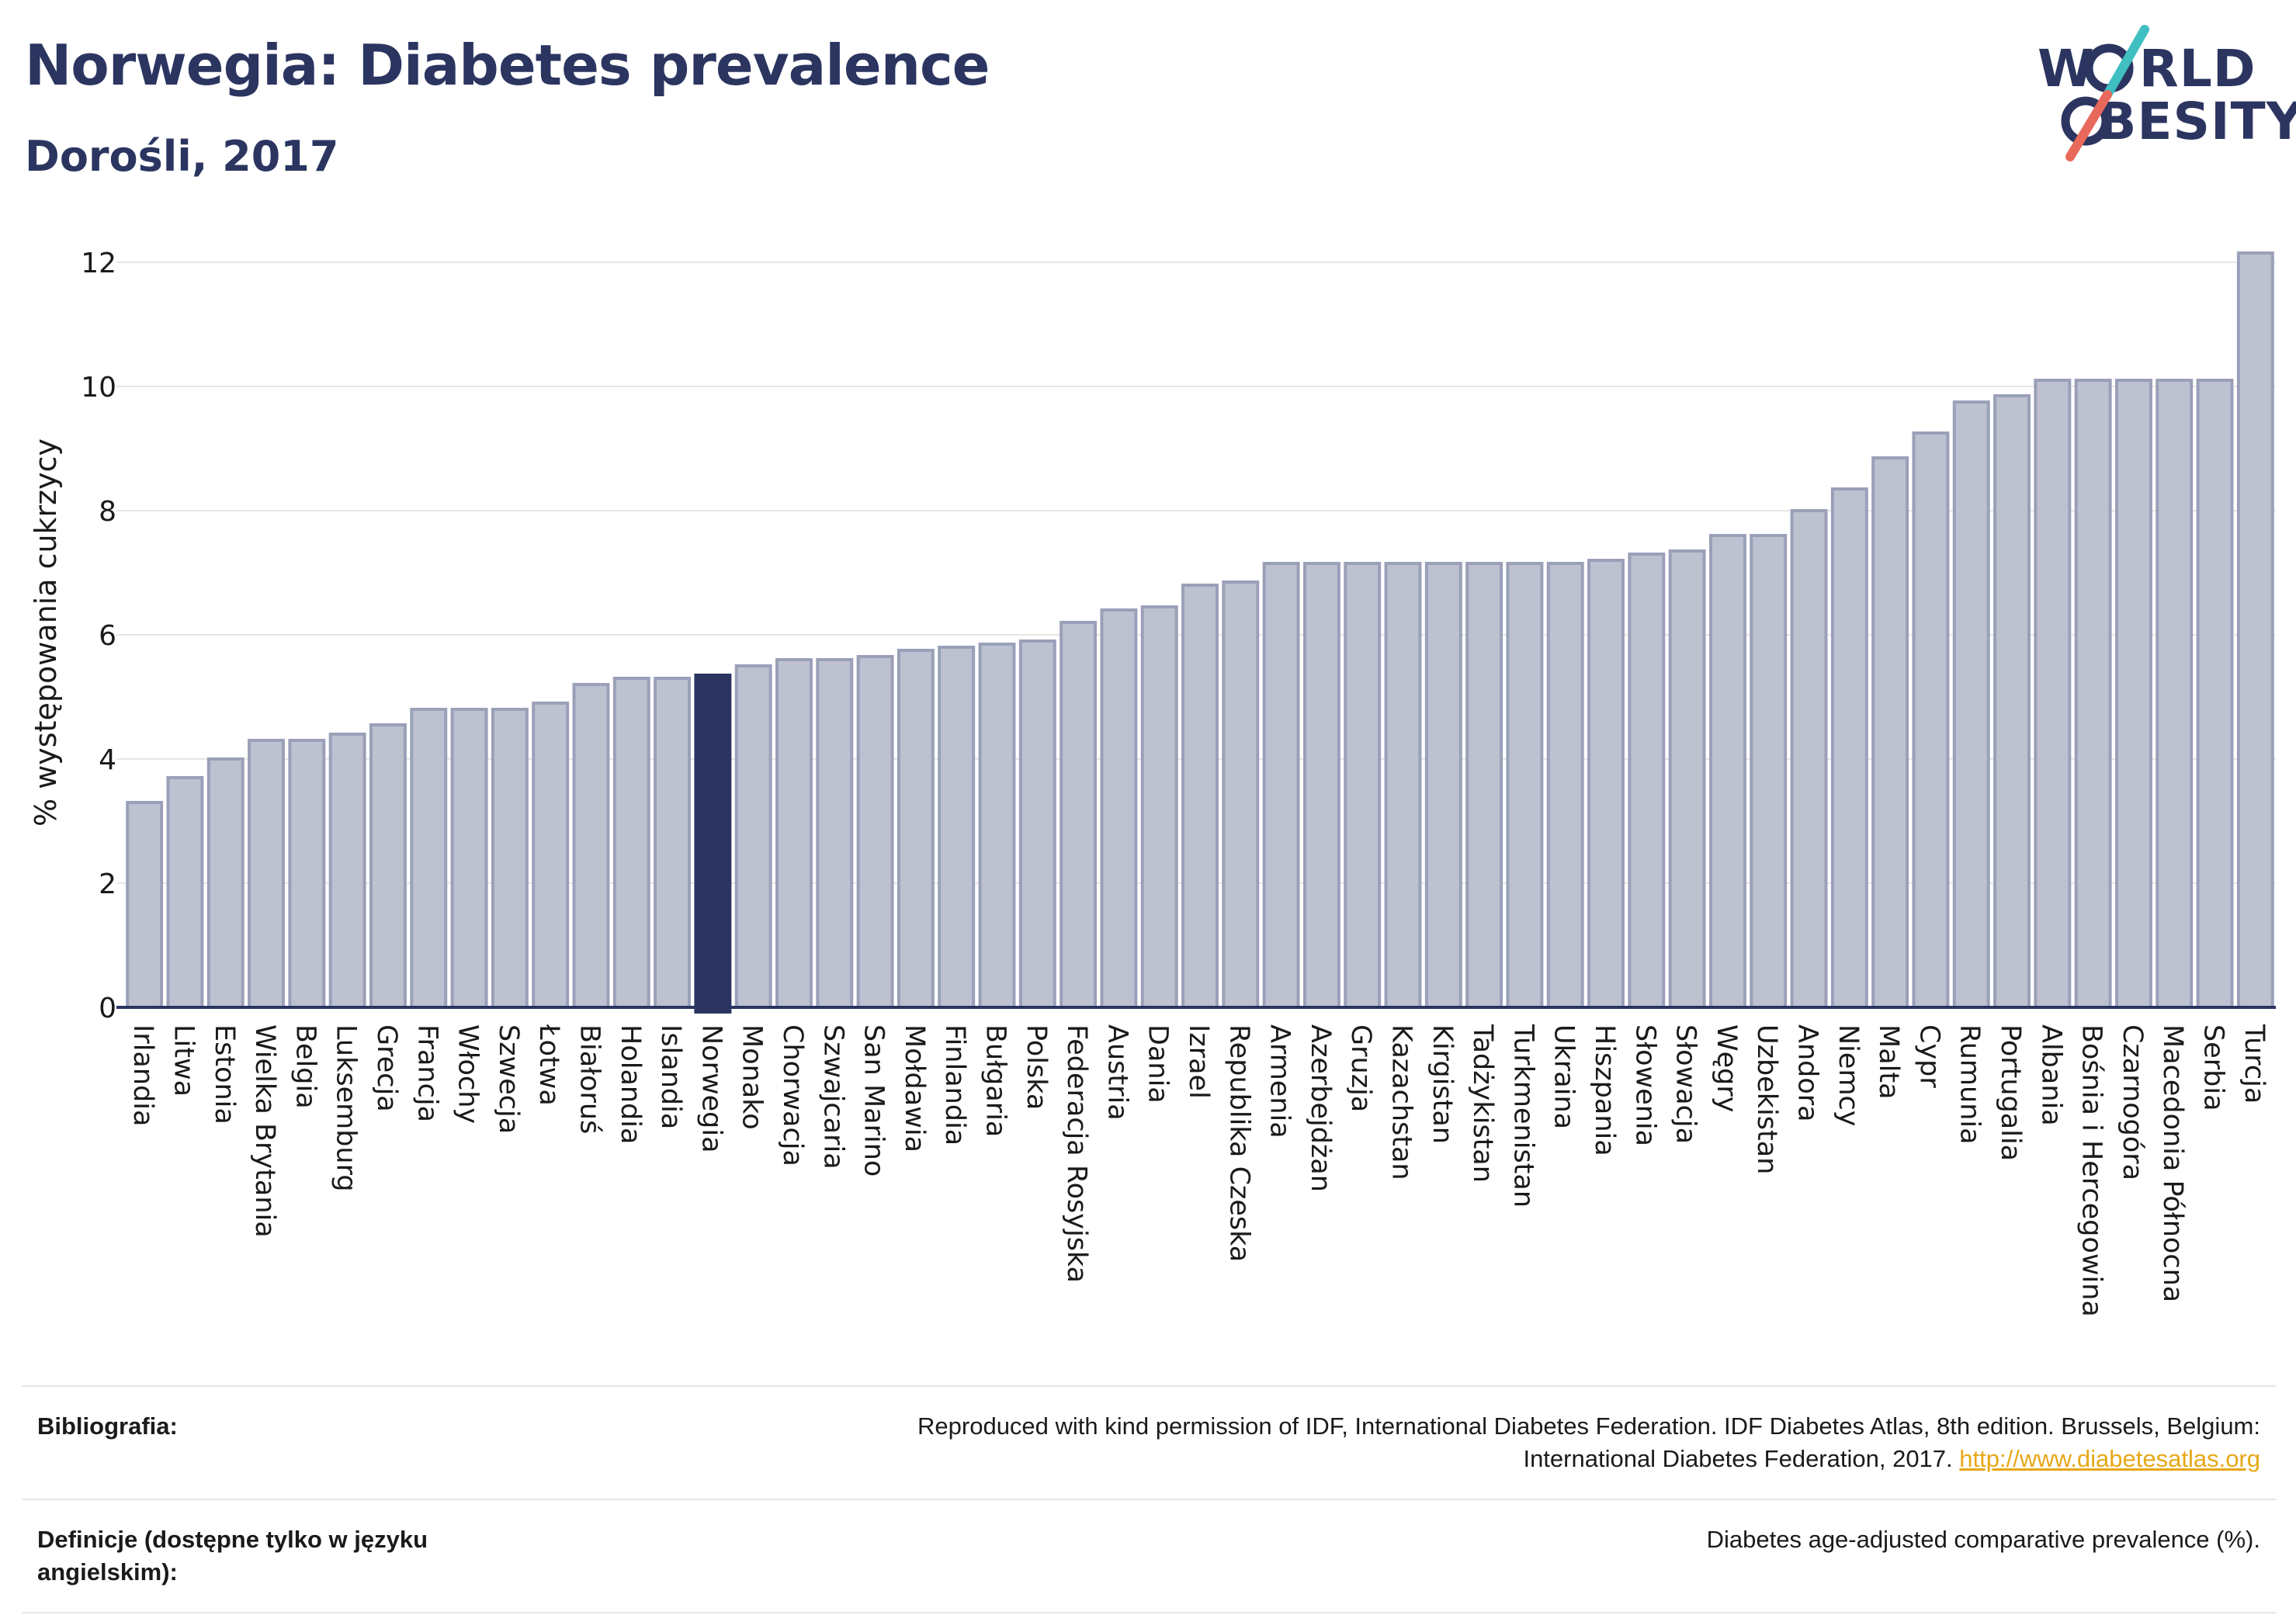 This screenshot has width=2296, height=1622. What do you see at coordinates (183, 1060) in the screenshot?
I see `x-tick-label: Litwa` at bounding box center [183, 1060].